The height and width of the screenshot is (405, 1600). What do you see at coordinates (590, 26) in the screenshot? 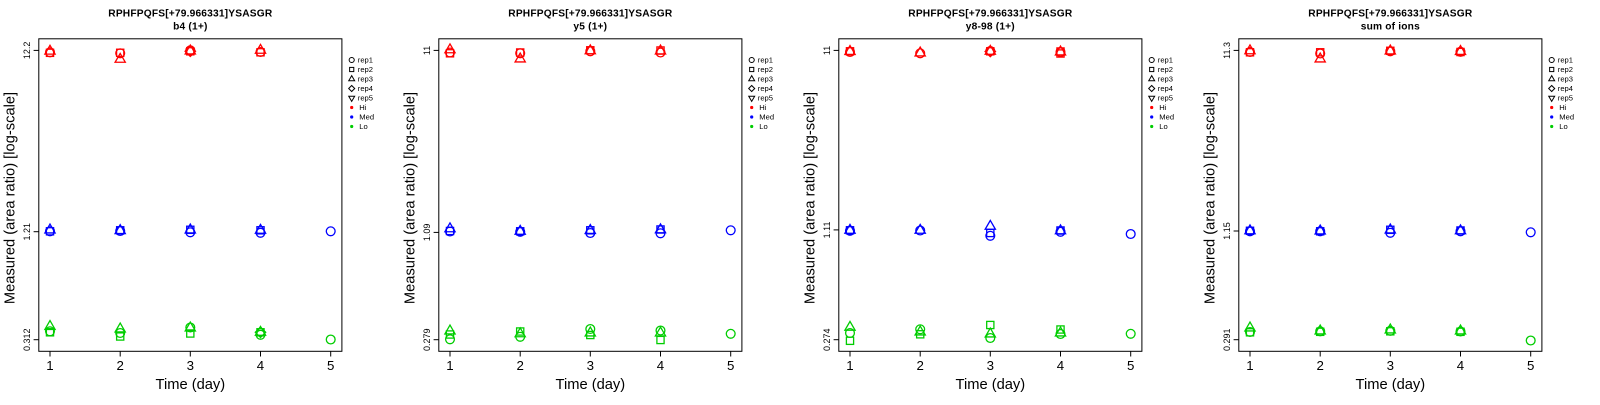
I see `svg-text: y5 (1+)` at bounding box center [590, 26].